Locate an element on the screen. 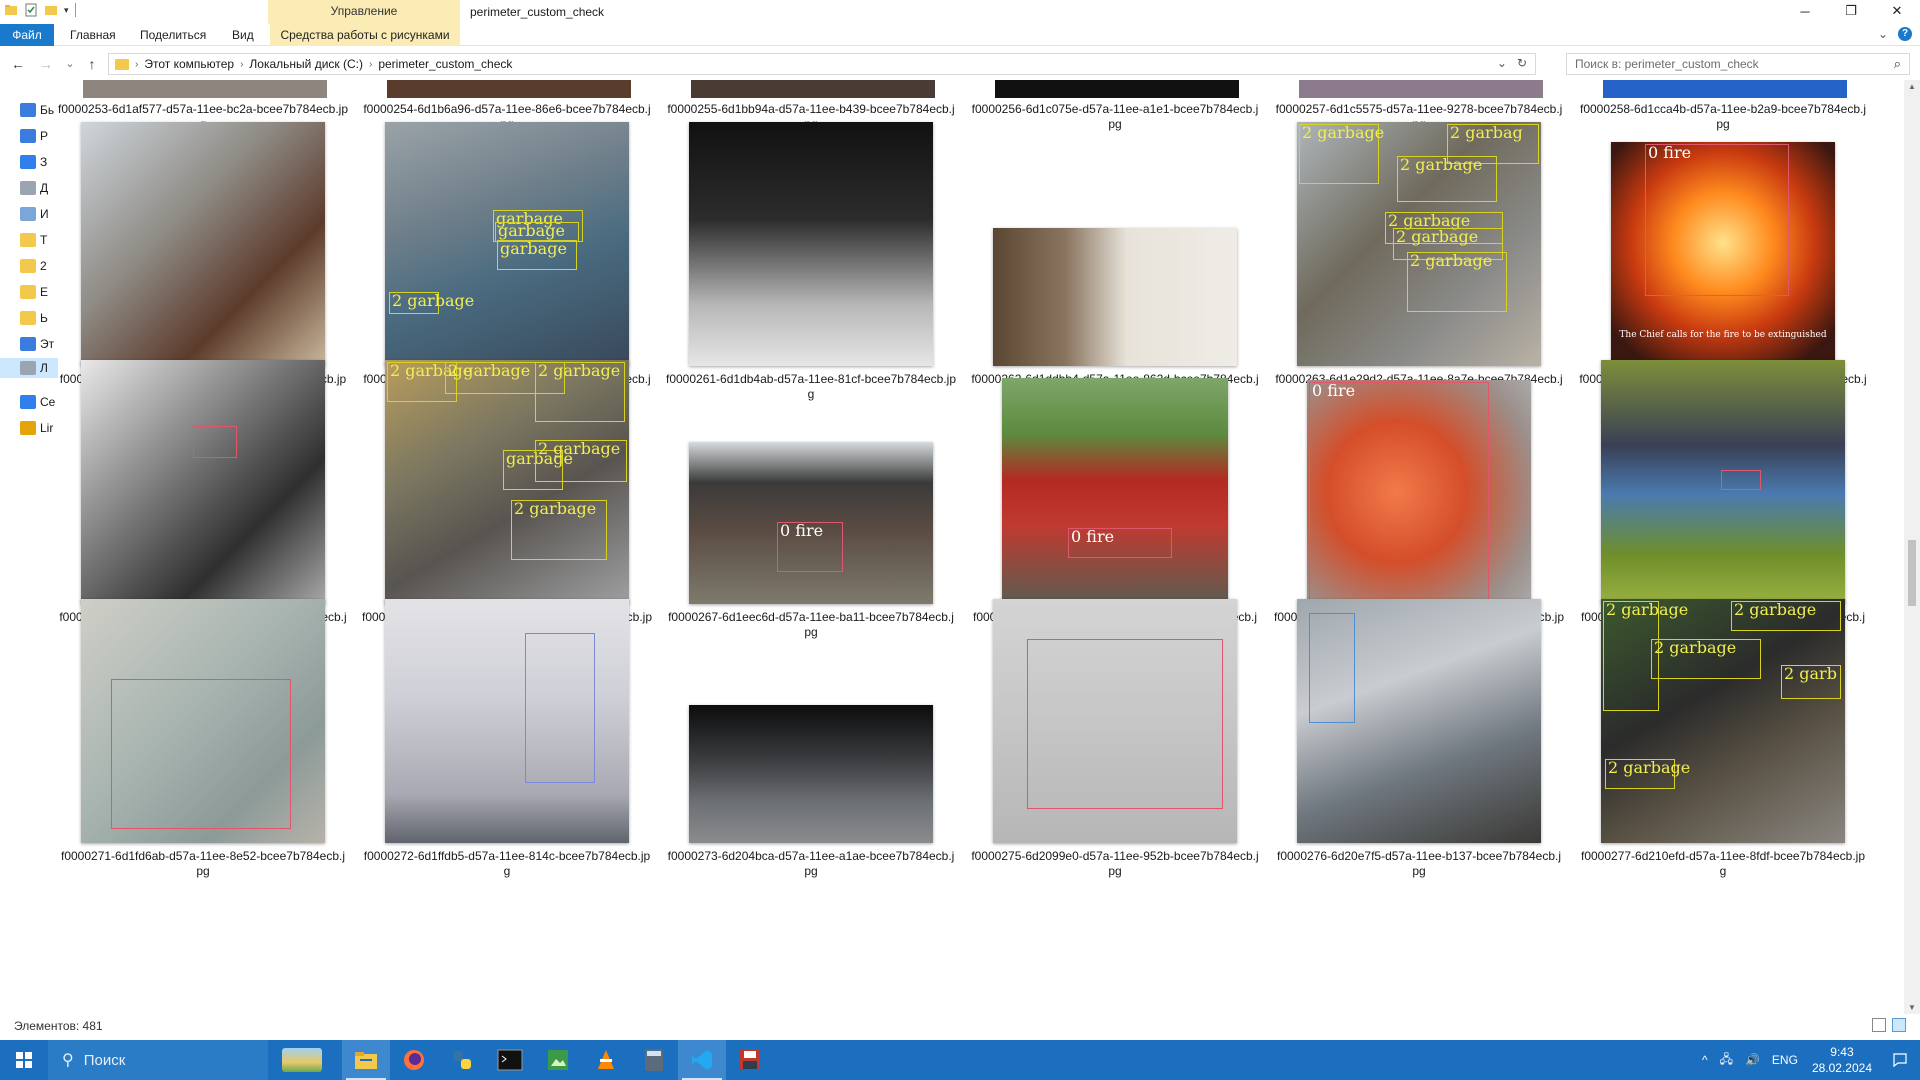  nav-item: Се is located at coordinates (37, 402).